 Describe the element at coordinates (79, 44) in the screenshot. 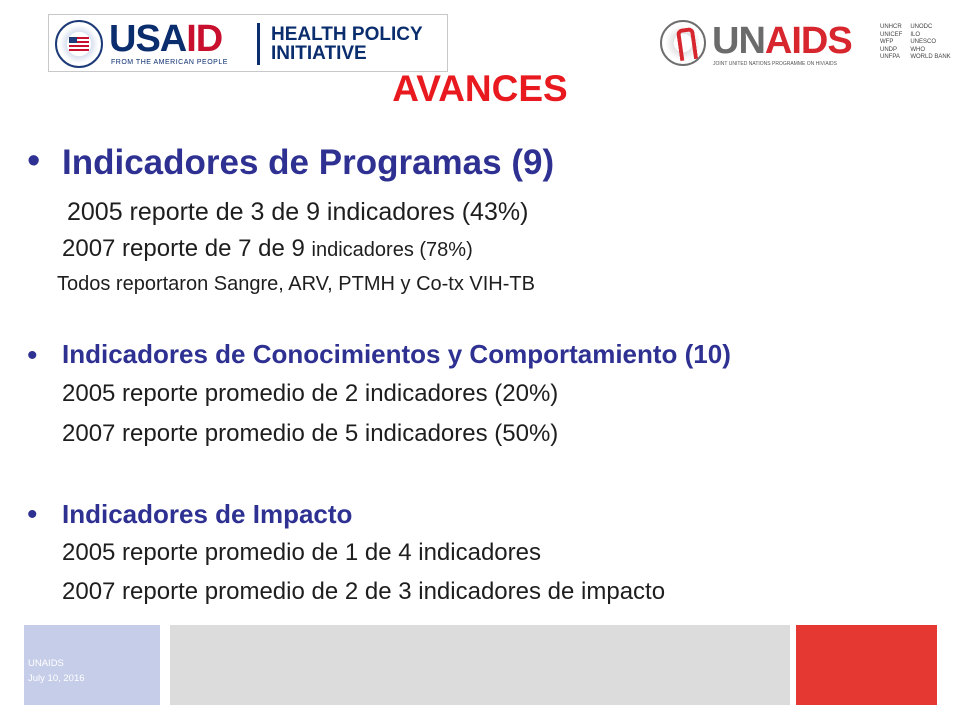

I see `usaid-seal-icon` at that location.